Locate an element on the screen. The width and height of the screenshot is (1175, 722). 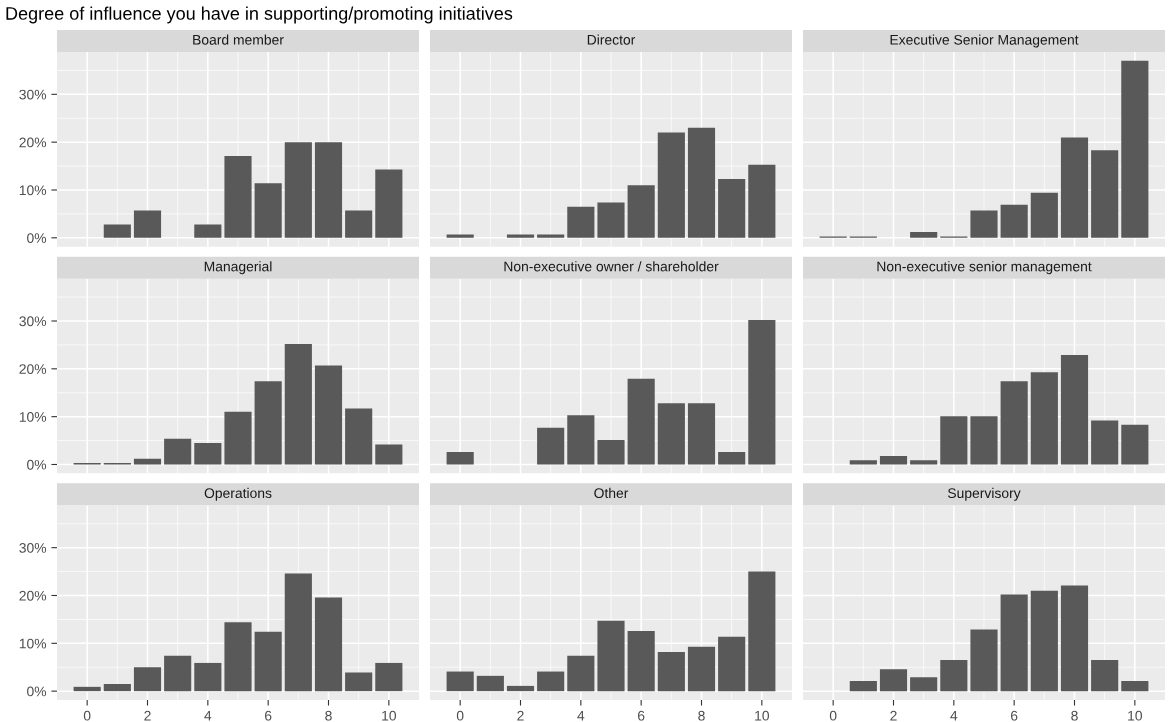
chart-title: Supervisory is located at coordinates (984, 494).